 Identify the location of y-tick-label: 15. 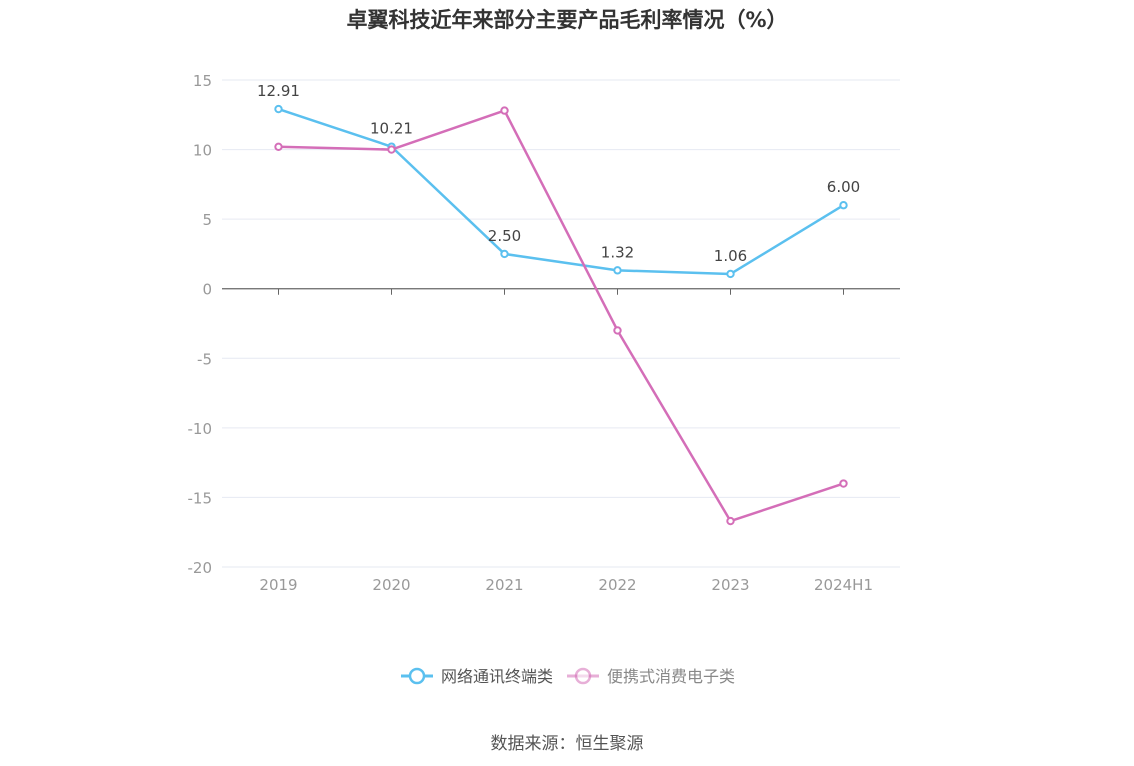
(202, 81).